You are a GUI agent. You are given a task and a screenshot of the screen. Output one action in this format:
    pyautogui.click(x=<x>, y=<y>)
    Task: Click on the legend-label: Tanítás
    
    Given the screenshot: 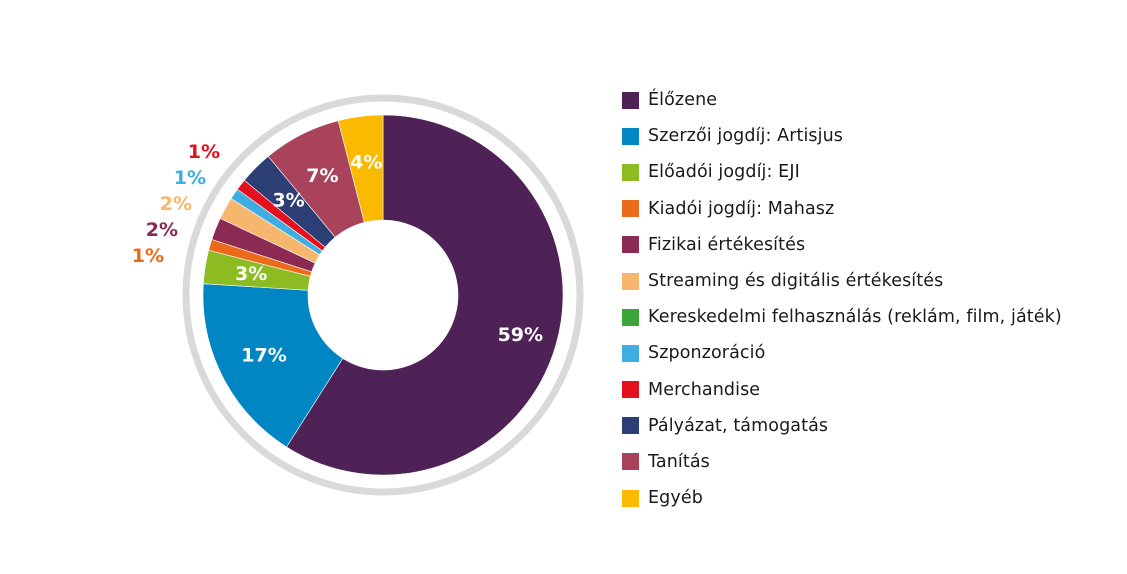 What is the action you would take?
    pyautogui.click(x=679, y=461)
    